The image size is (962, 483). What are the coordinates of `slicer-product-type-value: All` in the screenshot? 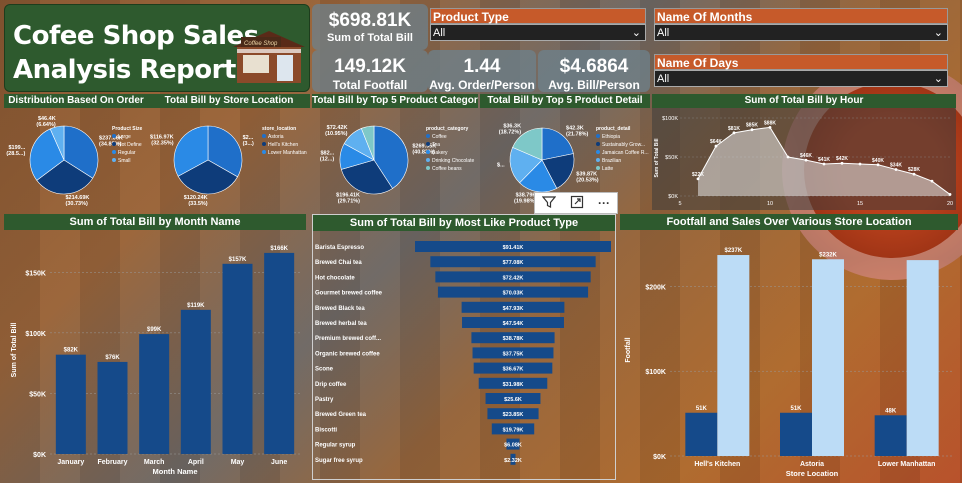 It's located at (439, 33).